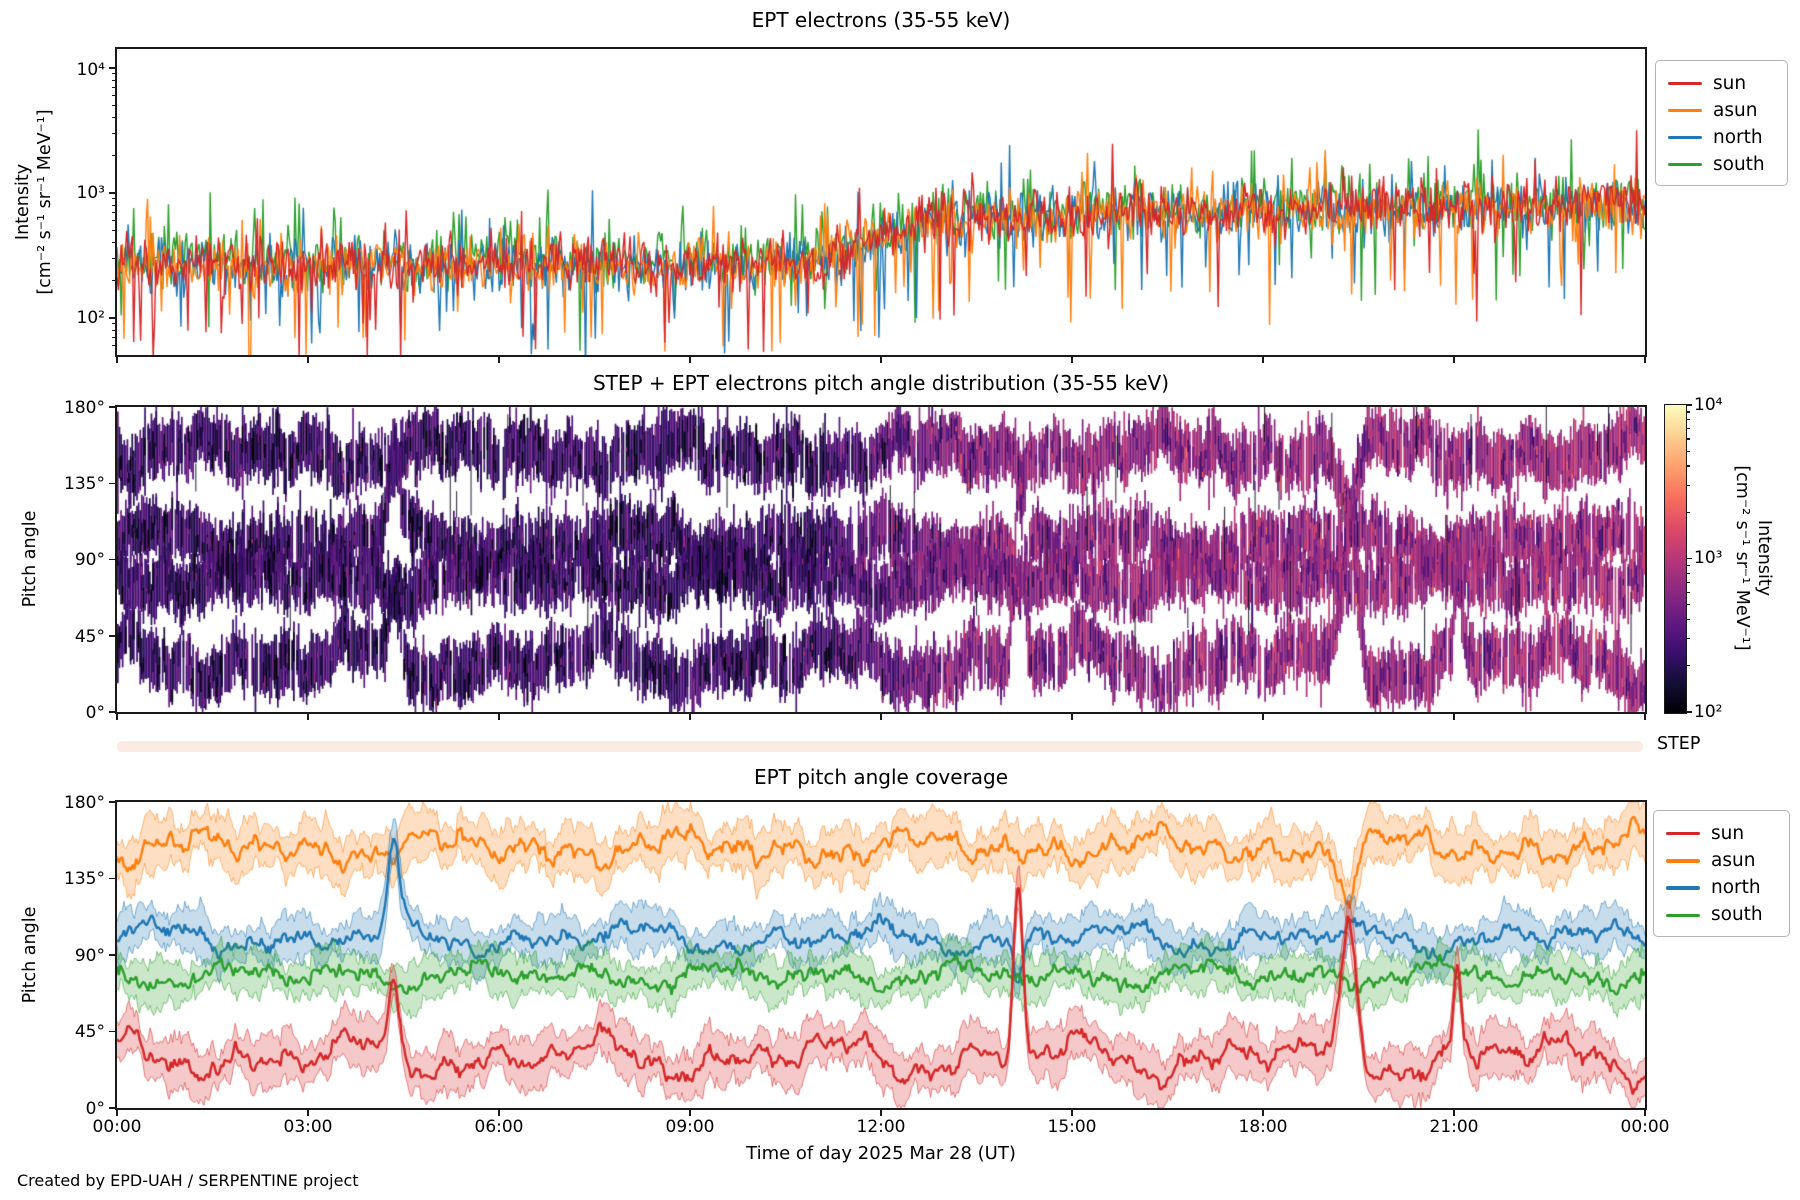 The width and height of the screenshot is (1800, 1200). I want to click on panel3-legend: sun asun north south, so click(1721, 873).